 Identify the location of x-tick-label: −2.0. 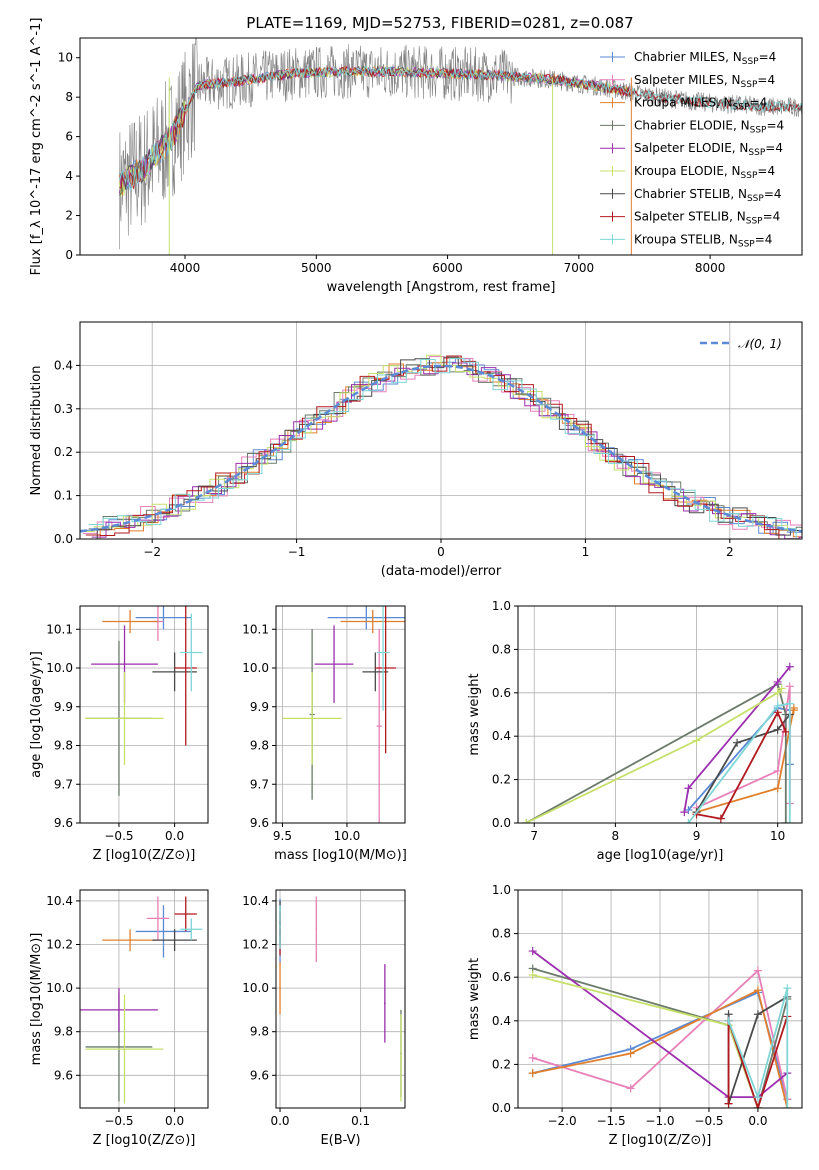
(561, 1121).